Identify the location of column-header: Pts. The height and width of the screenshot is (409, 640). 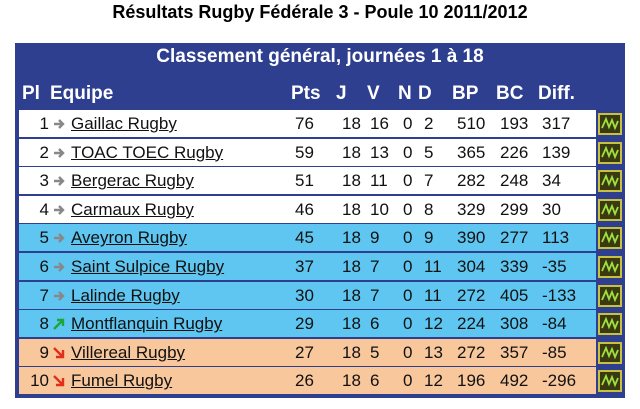
(306, 93).